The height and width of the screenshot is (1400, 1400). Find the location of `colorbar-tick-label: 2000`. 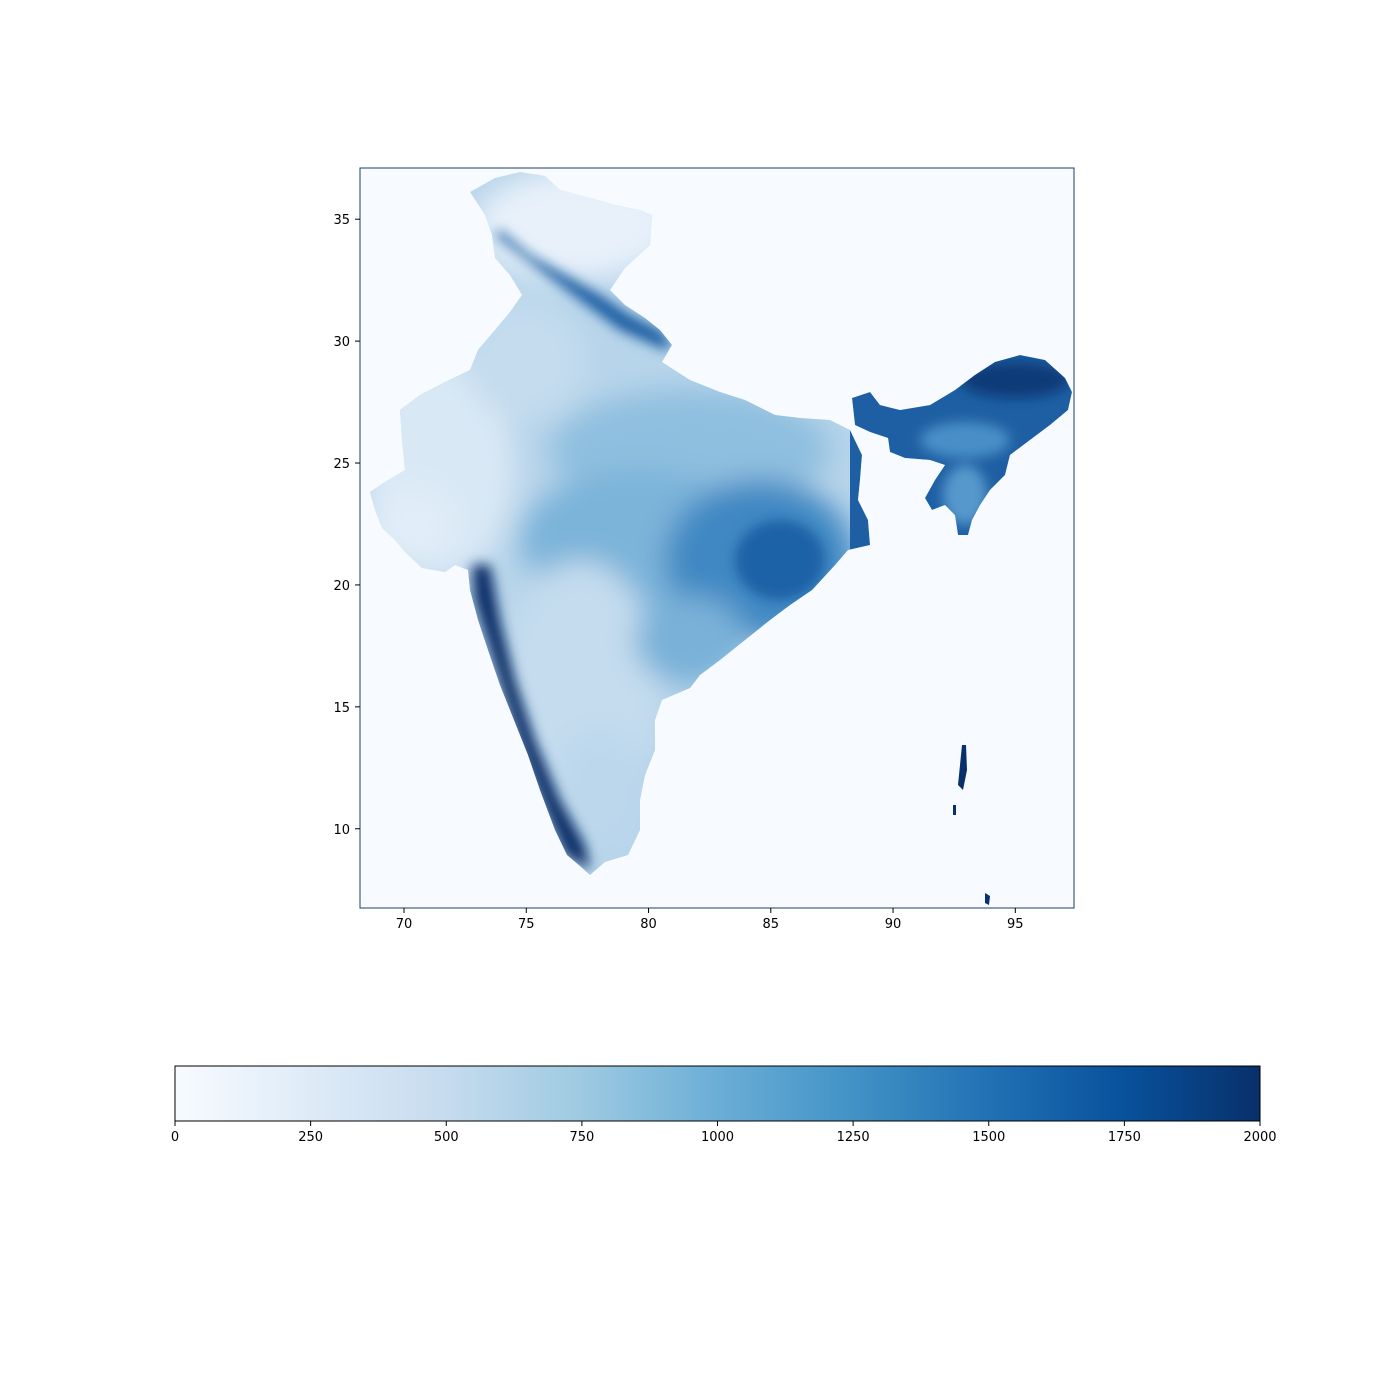

colorbar-tick-label: 2000 is located at coordinates (1259, 1137).